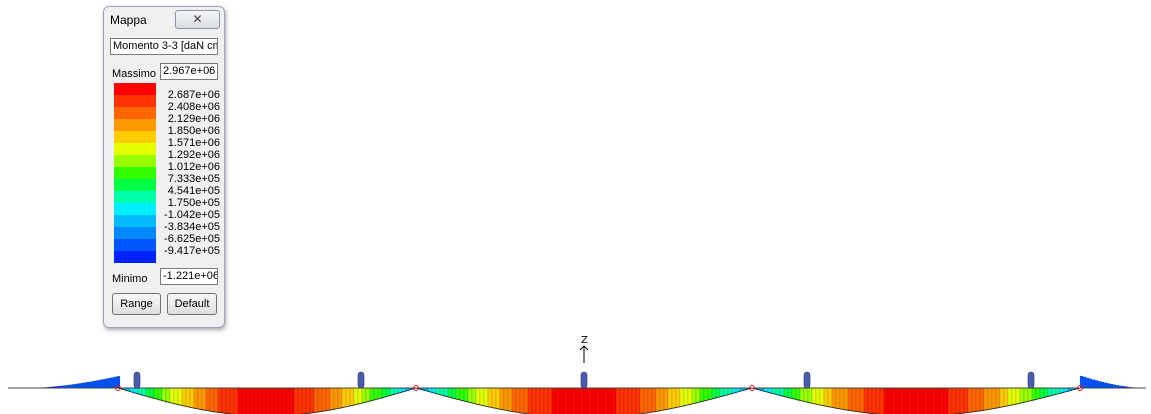 This screenshot has height=414, width=1151. Describe the element at coordinates (136, 304) in the screenshot. I see `range-button: Range` at that location.